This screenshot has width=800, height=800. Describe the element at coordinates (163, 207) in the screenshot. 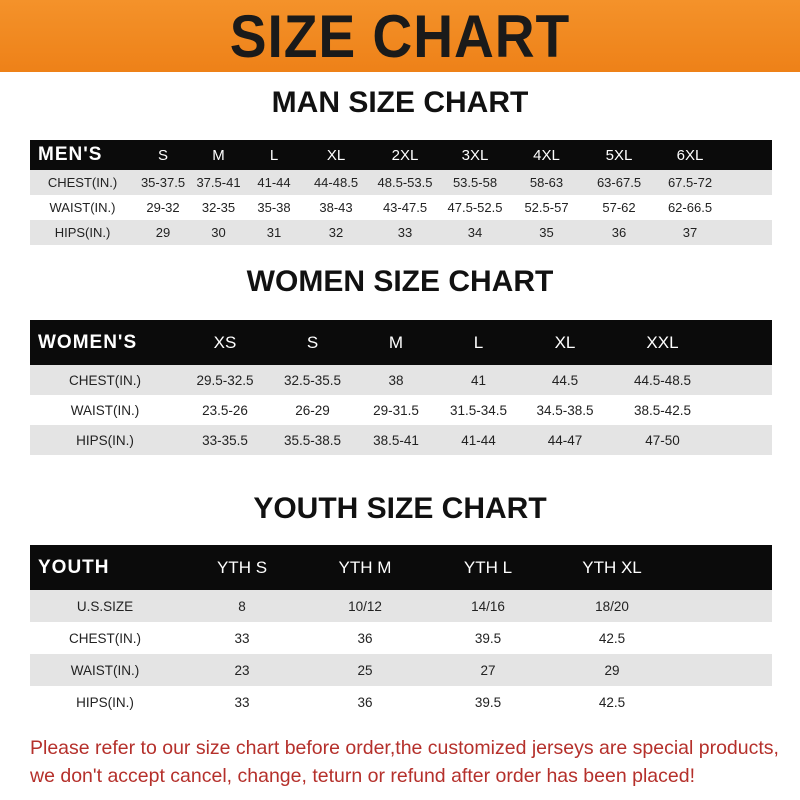

I see `measurement-cell: 29-32` at that location.